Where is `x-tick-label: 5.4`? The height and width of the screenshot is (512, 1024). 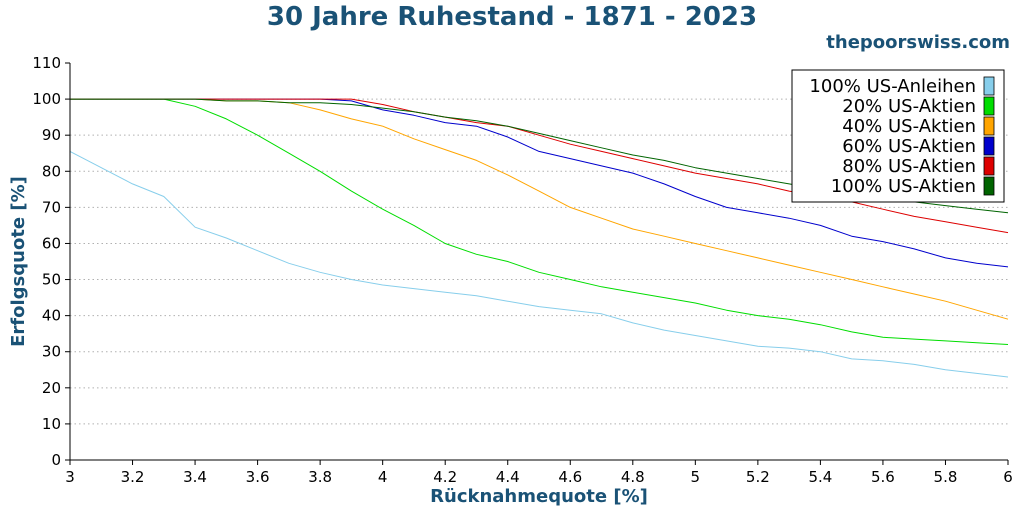
x-tick-label: 5.4 is located at coordinates (820, 477).